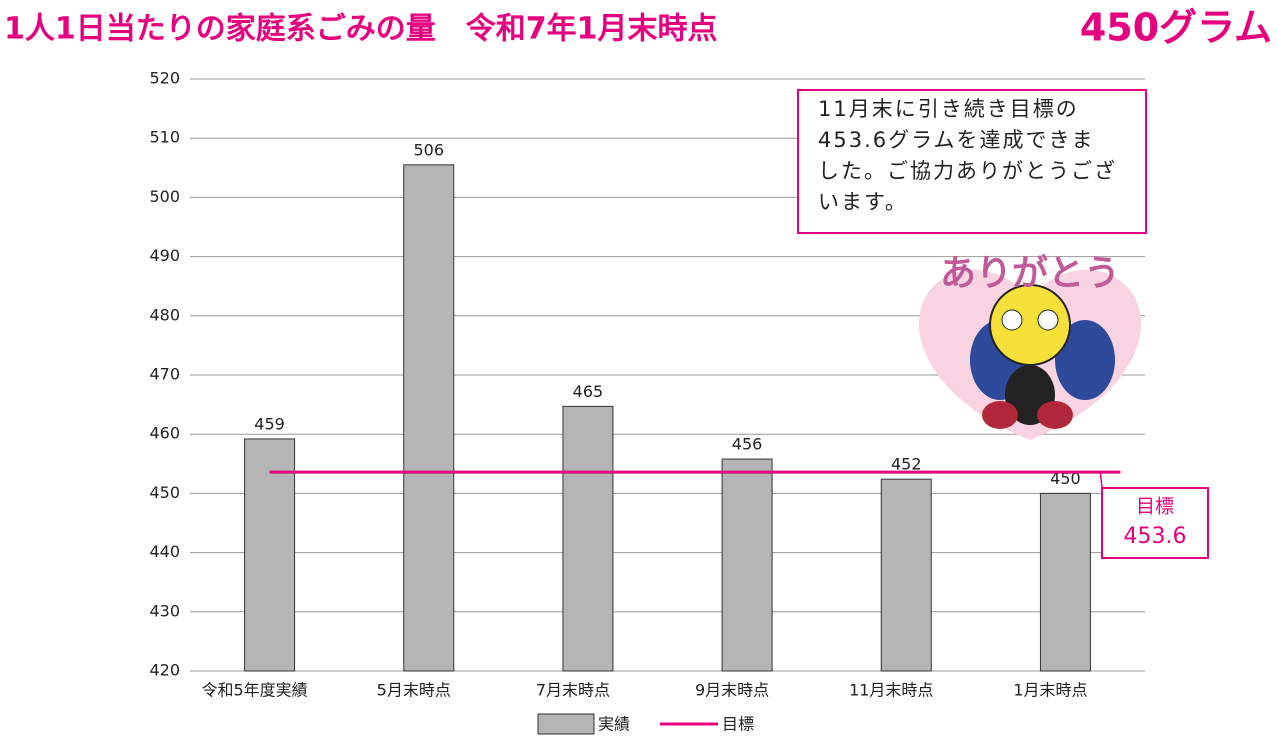  What do you see at coordinates (428, 149) in the screenshot?
I see `value-label: 506` at bounding box center [428, 149].